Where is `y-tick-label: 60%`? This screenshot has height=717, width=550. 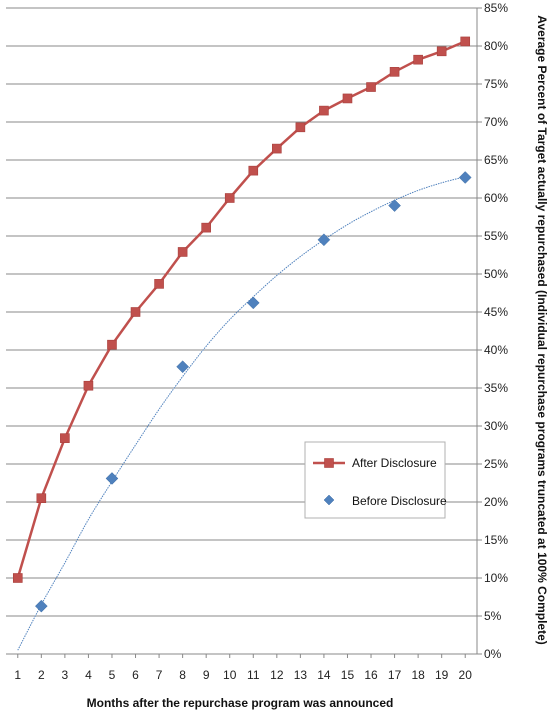
y-tick-label: 60% is located at coordinates (496, 198).